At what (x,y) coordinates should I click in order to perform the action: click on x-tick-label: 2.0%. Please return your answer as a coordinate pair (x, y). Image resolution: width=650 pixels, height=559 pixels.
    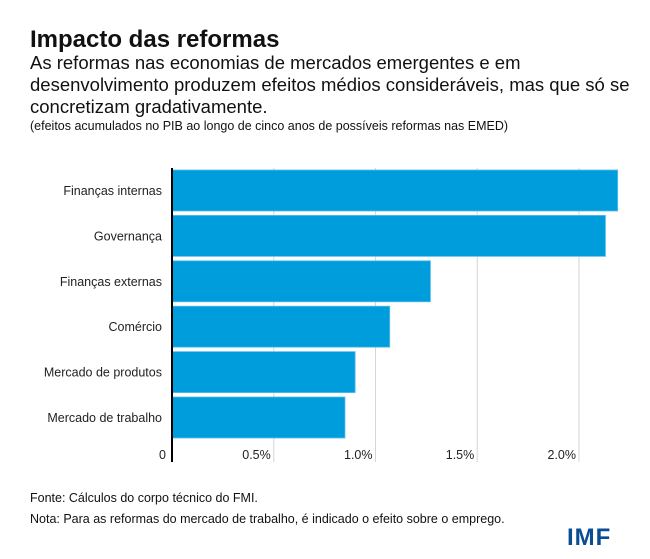
    Looking at the image, I should click on (562, 455).